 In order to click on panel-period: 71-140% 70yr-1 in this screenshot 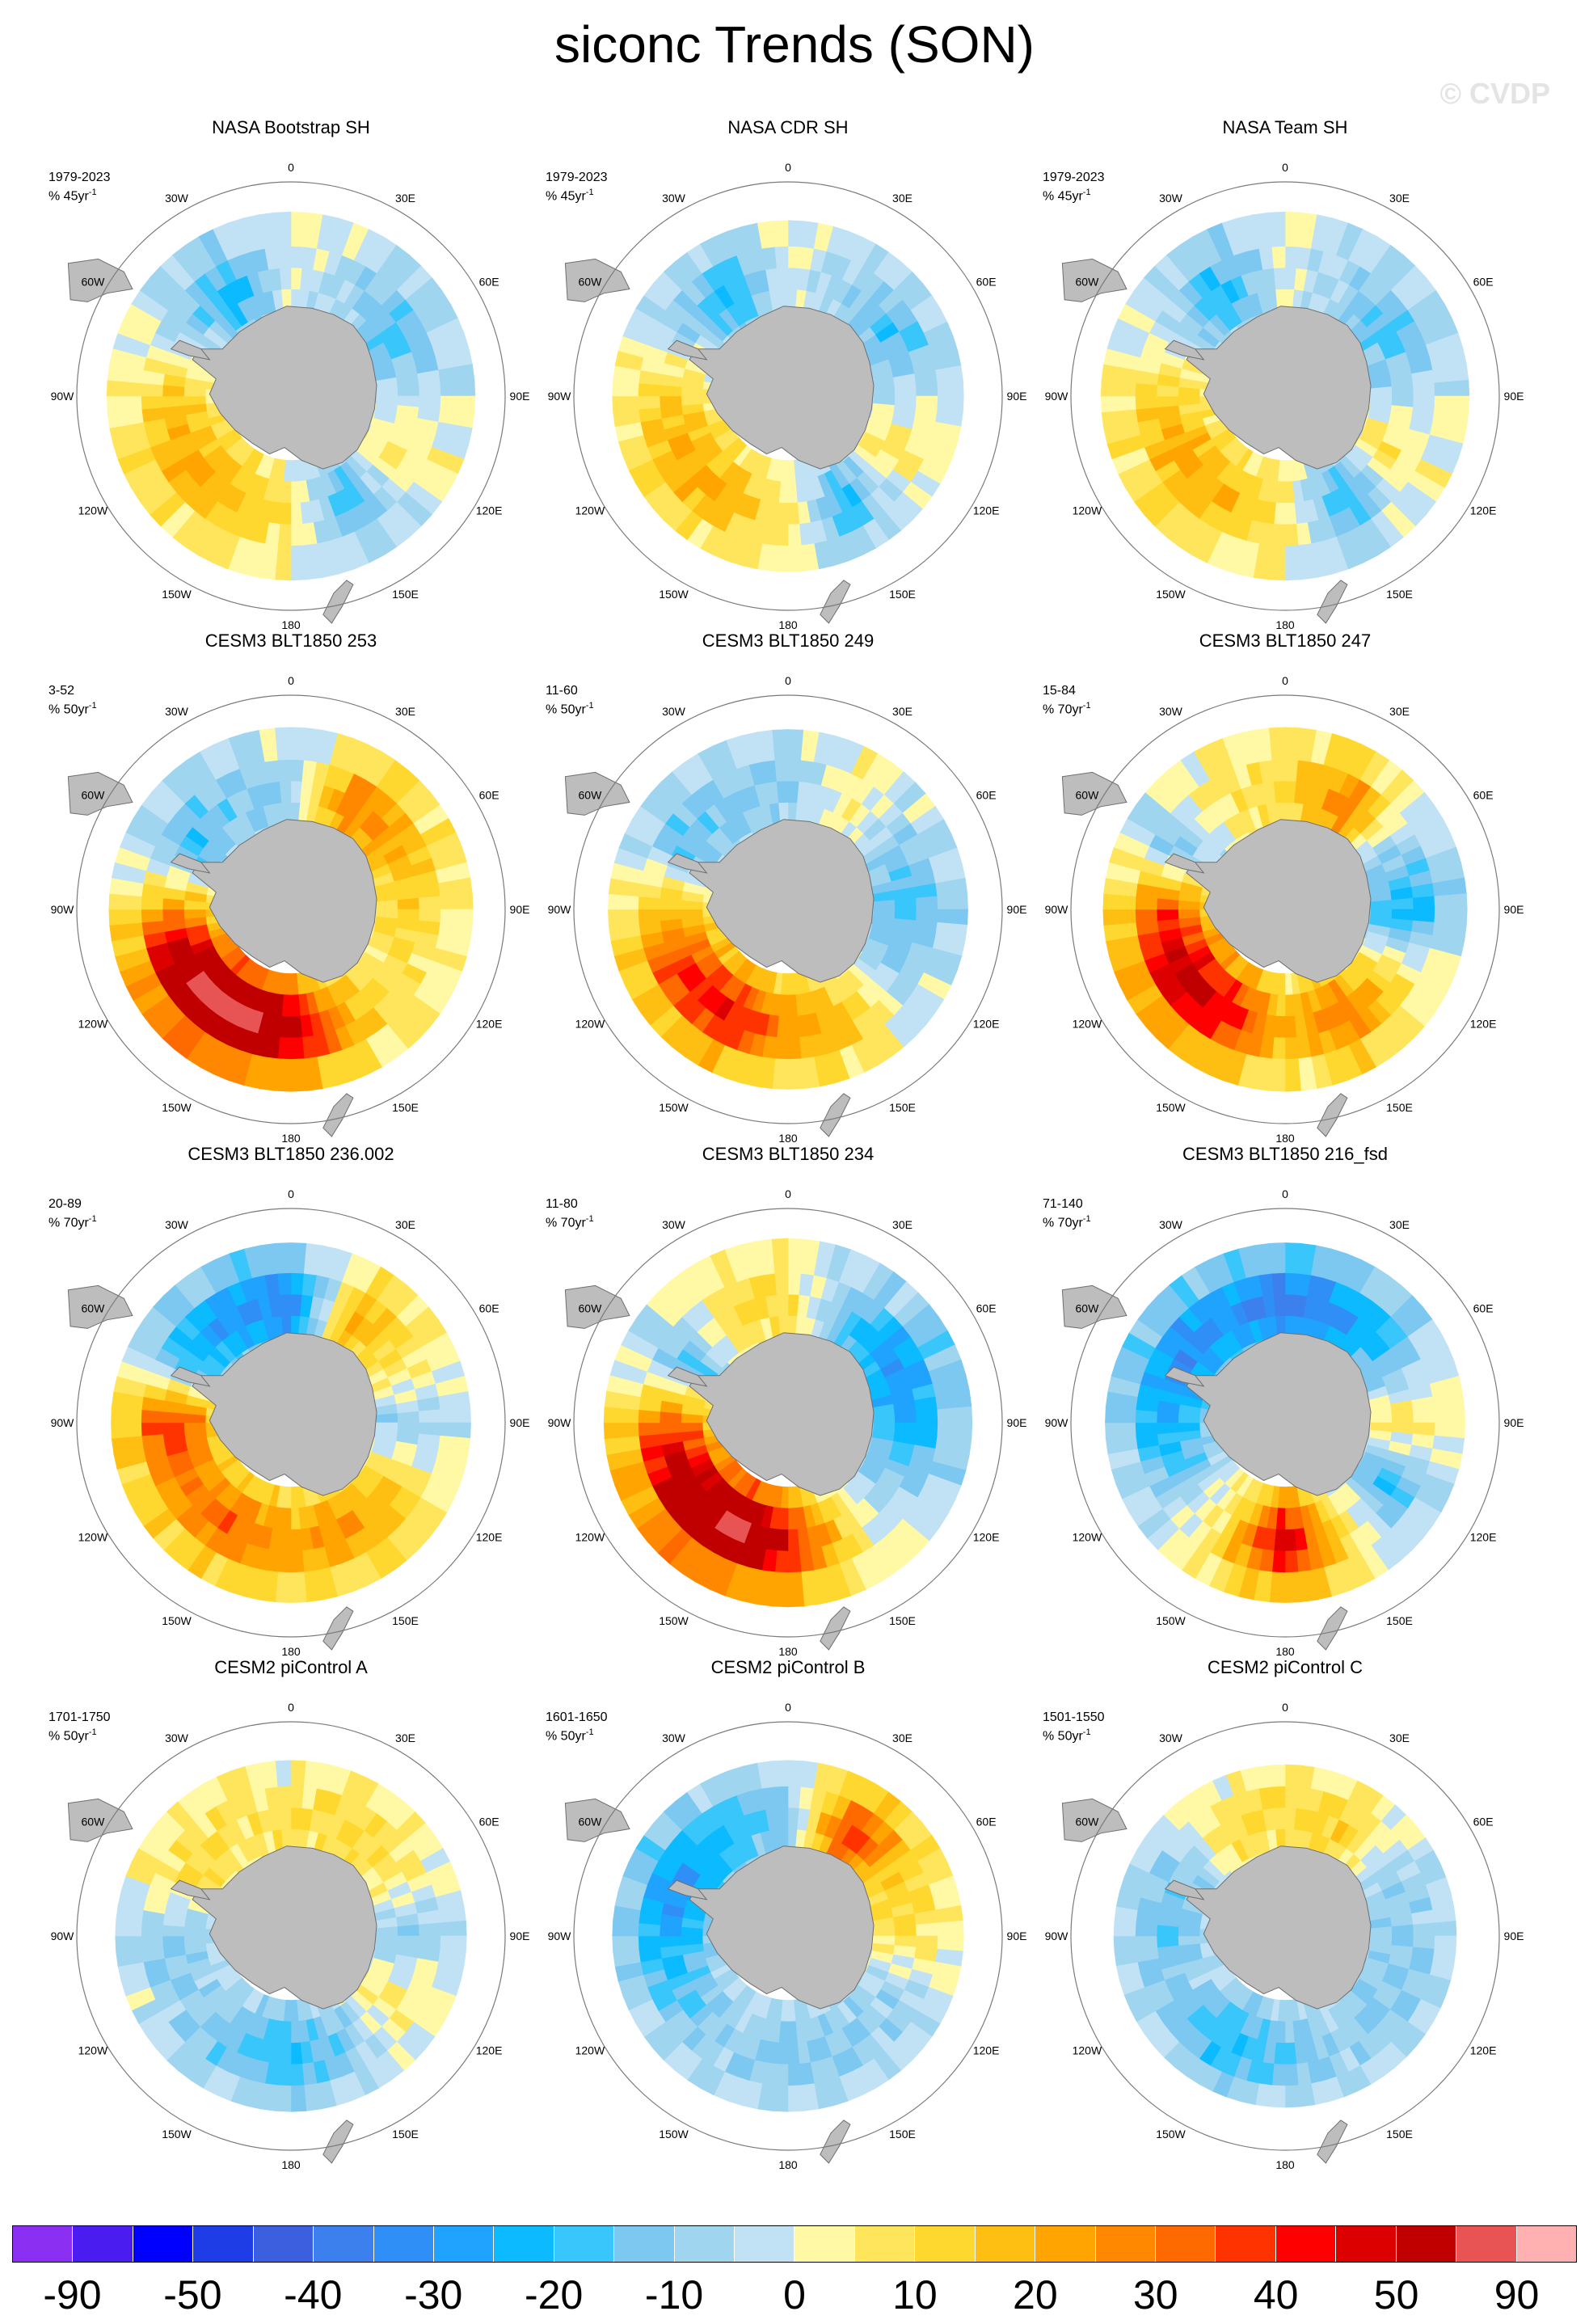, I will do `click(1067, 1213)`.